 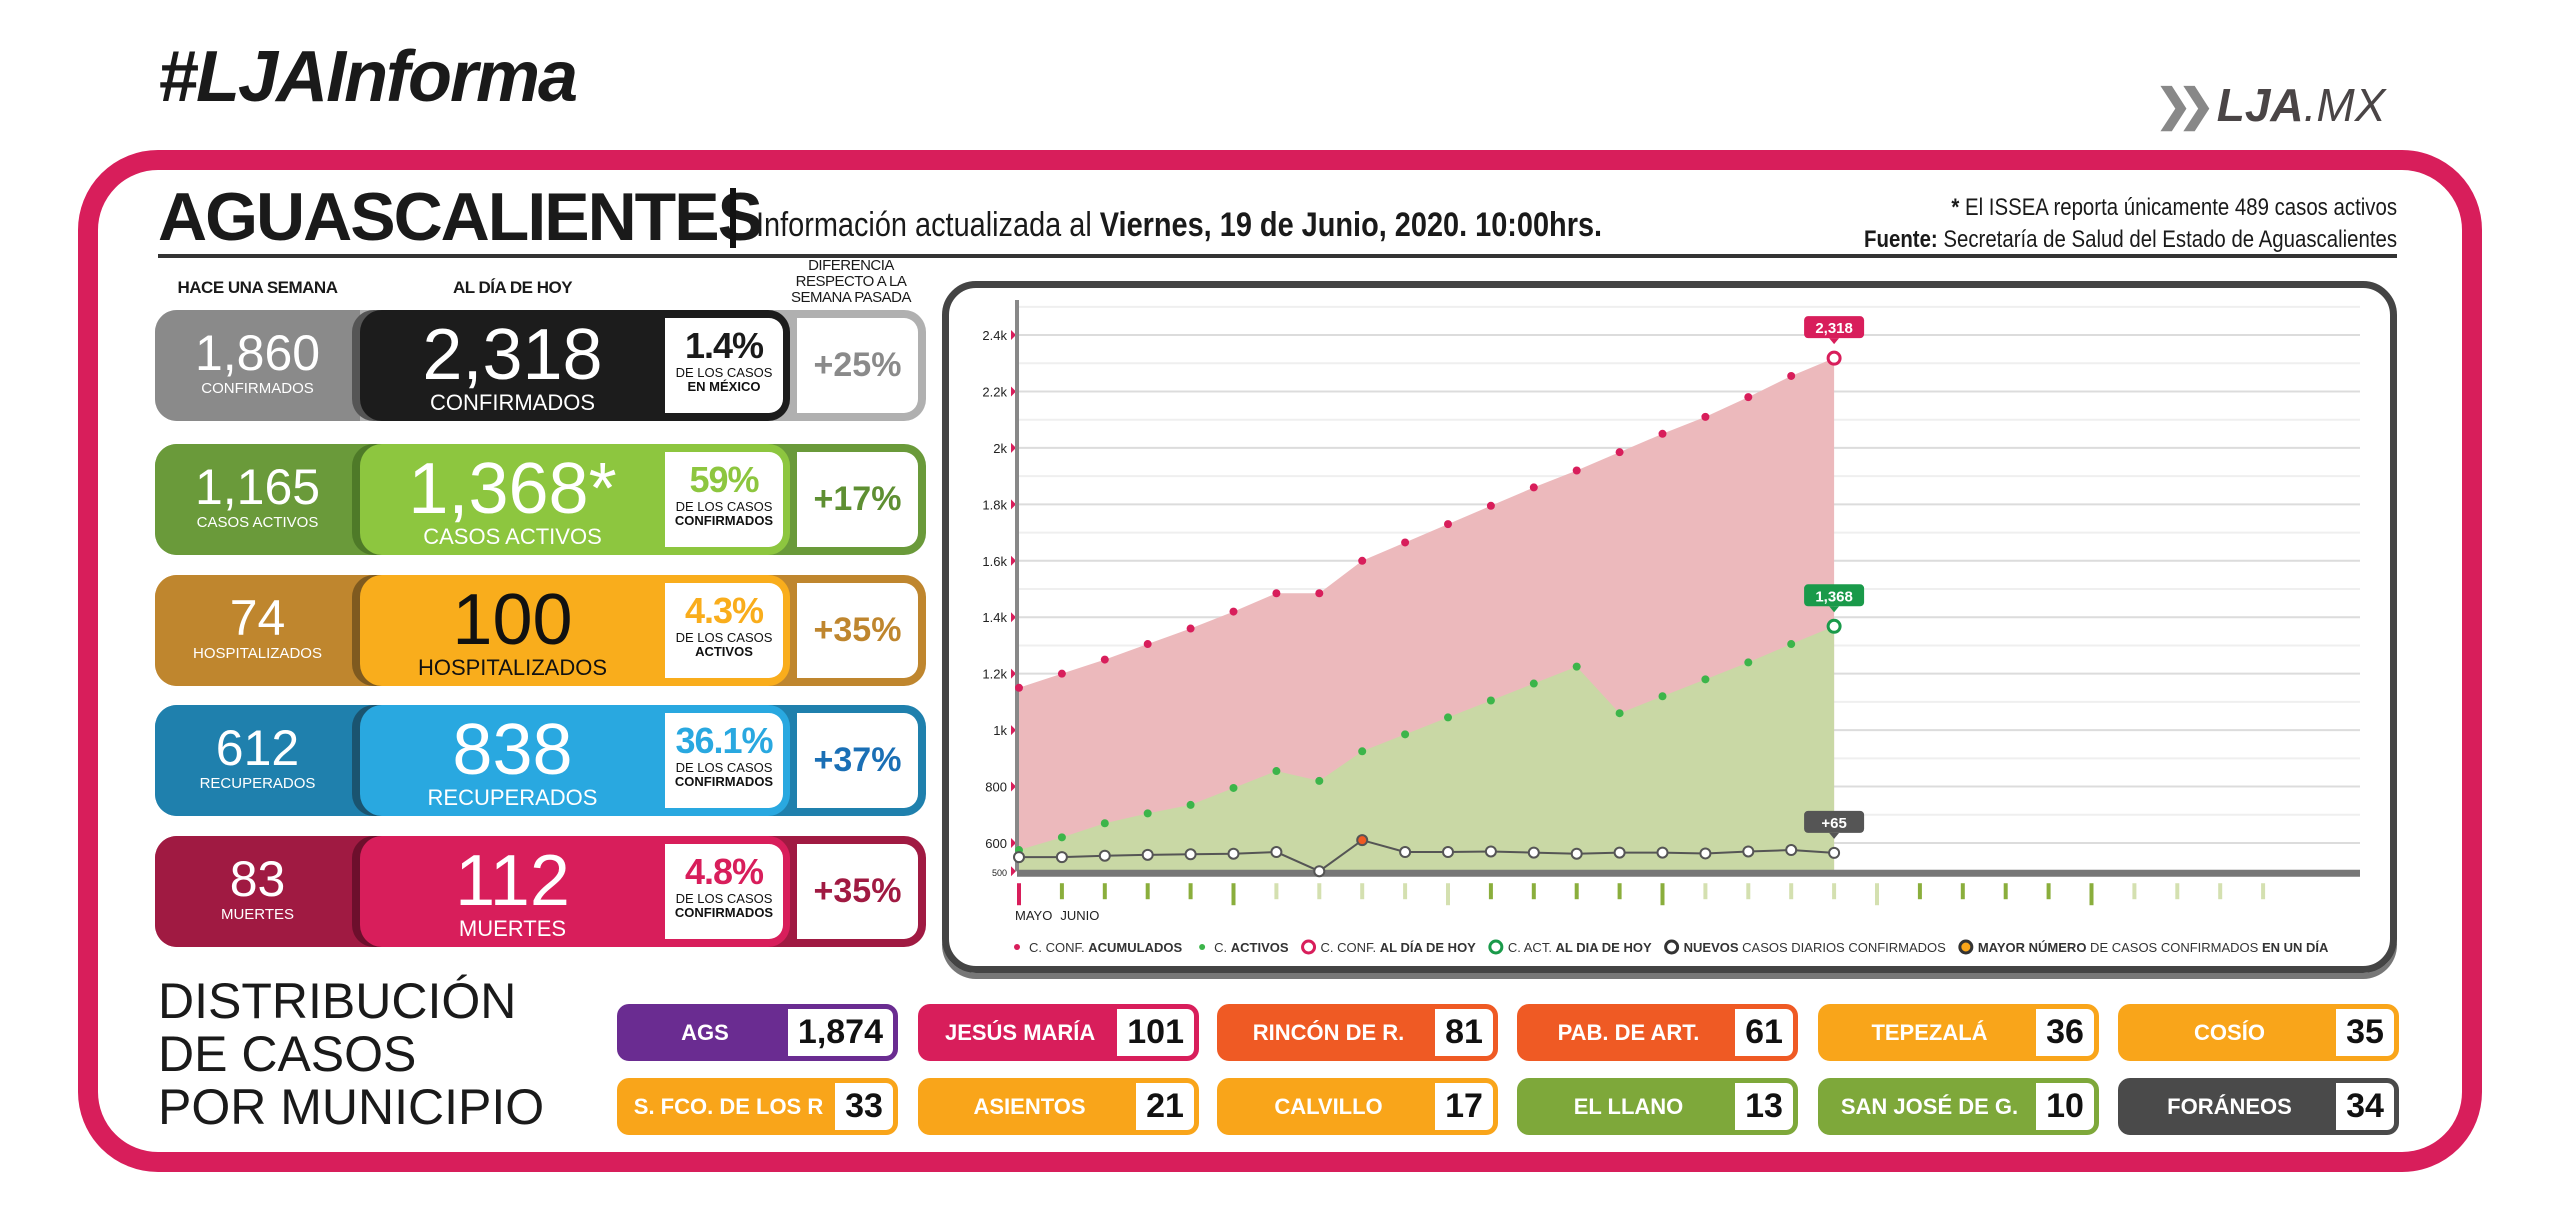 I want to click on legend-text: ACUMULADOS, so click(x=1135, y=947).